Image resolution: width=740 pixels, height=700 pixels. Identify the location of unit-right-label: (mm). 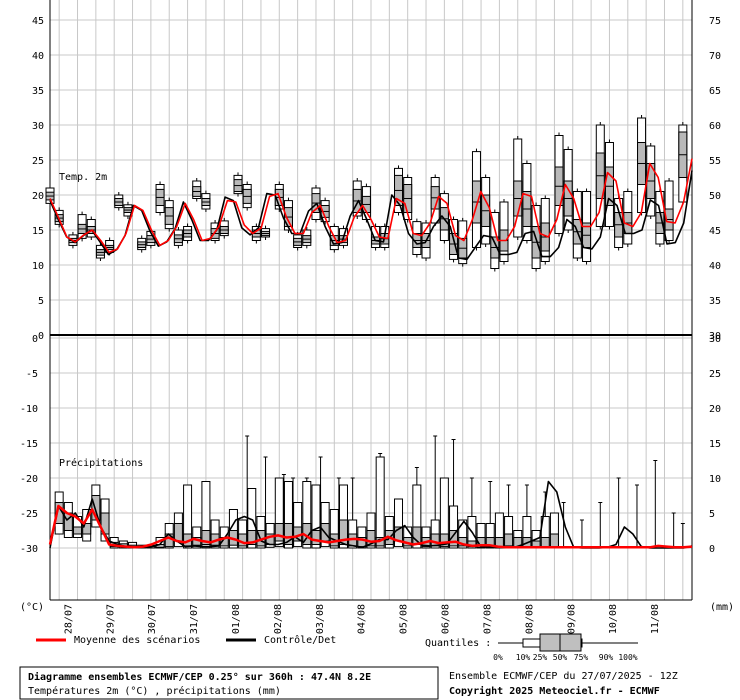
(722, 607).